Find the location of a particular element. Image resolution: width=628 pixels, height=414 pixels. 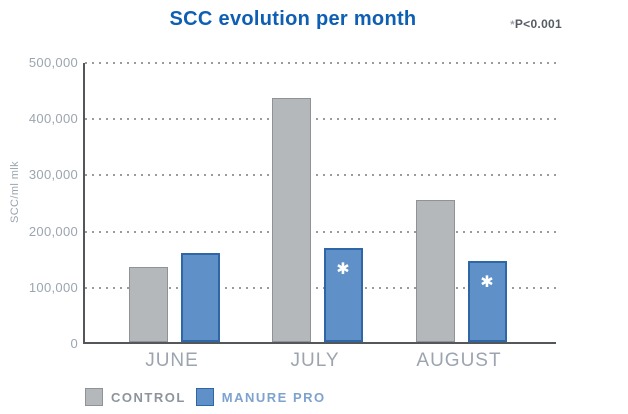

y-tick-label: 0 is located at coordinates (74, 343).